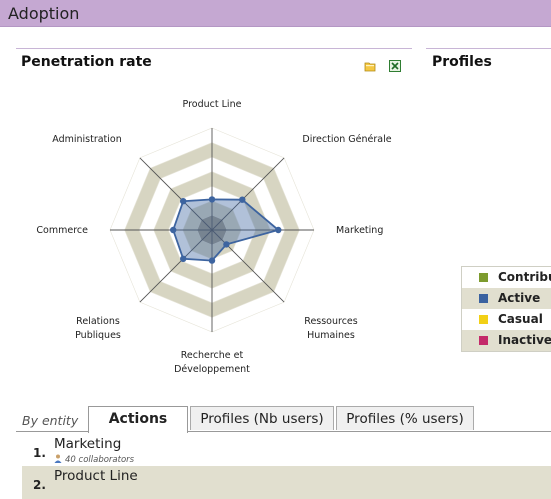  What do you see at coordinates (44, 13) in the screenshot?
I see `page-title: Adoption` at bounding box center [44, 13].